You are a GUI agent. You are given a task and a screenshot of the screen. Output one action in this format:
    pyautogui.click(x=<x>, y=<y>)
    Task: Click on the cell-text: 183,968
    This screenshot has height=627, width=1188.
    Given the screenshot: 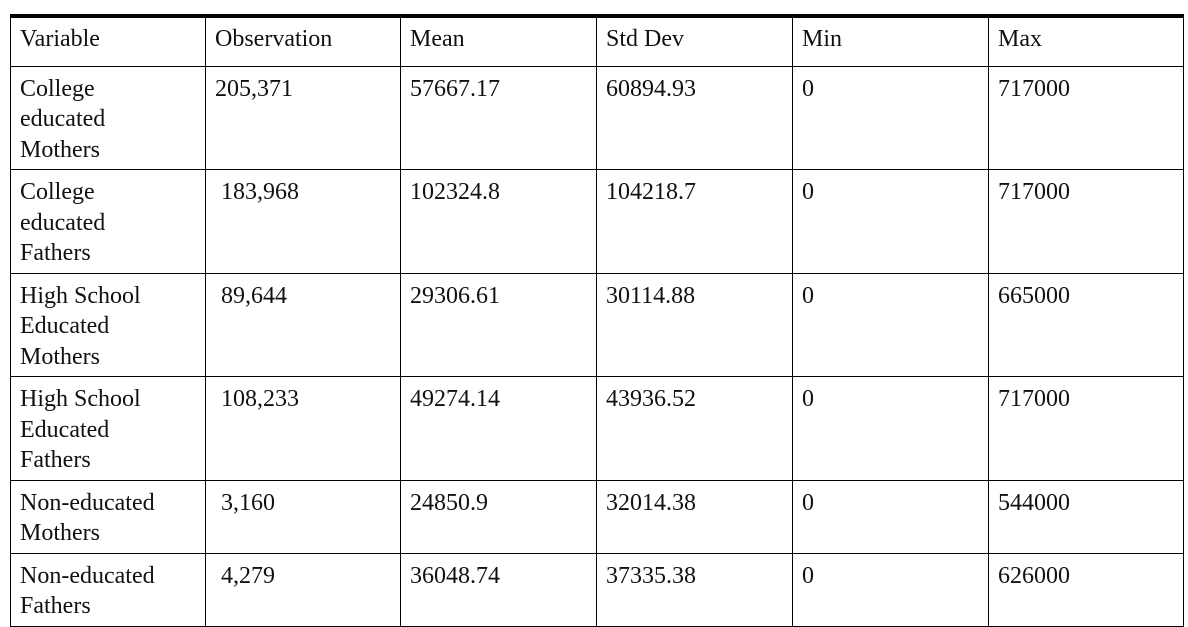 What is the action you would take?
    pyautogui.click(x=260, y=192)
    